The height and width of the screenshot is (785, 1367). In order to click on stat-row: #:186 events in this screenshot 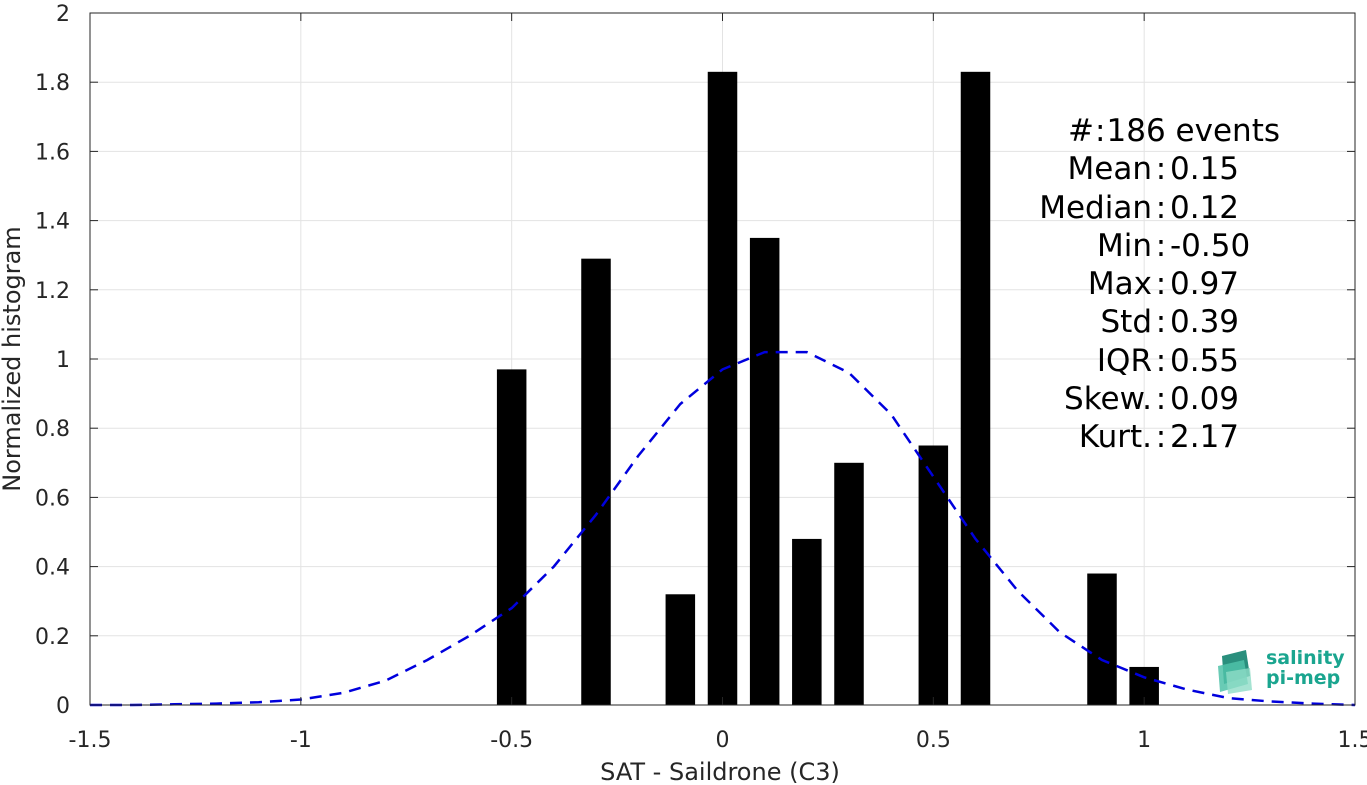, I will do `click(1120, 131)`.